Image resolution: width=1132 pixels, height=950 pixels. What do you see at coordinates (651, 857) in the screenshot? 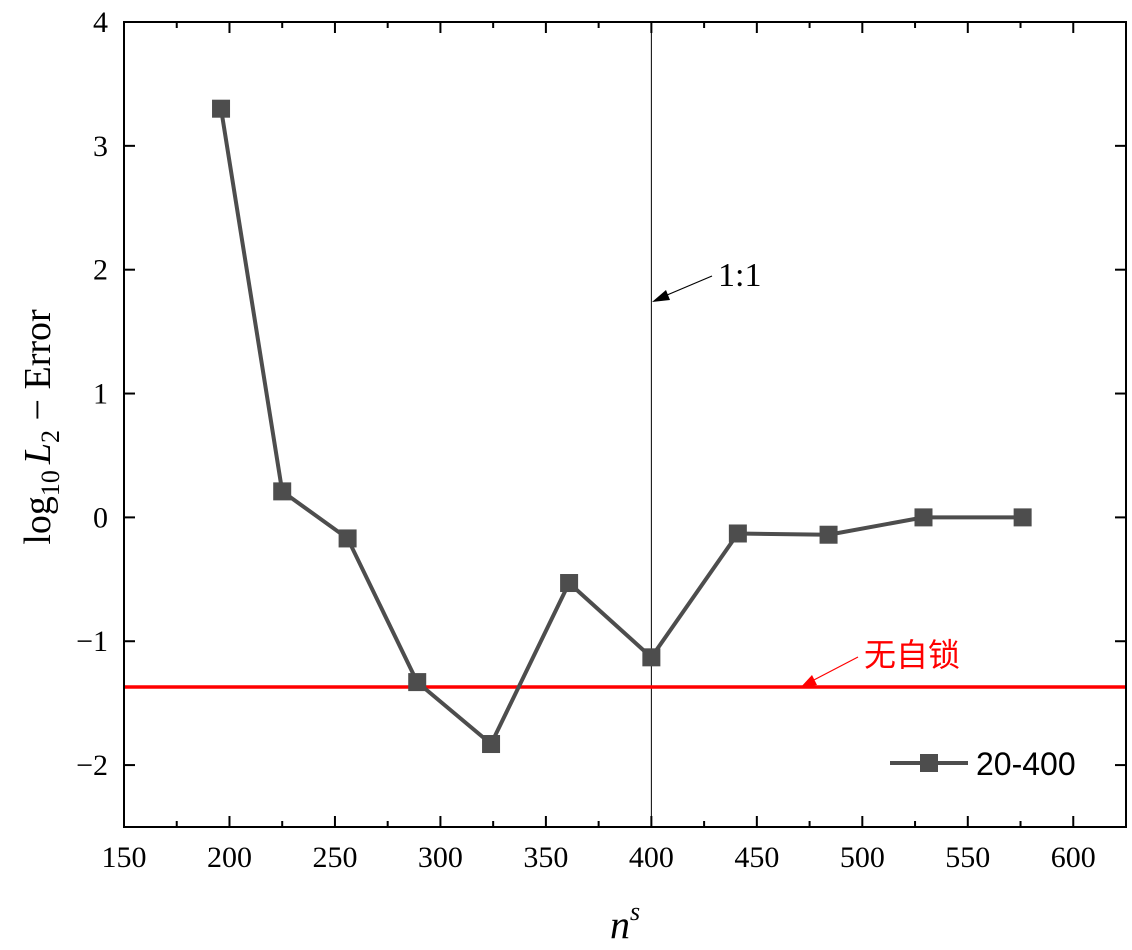
I see `x-tick-label: 400` at bounding box center [651, 857].